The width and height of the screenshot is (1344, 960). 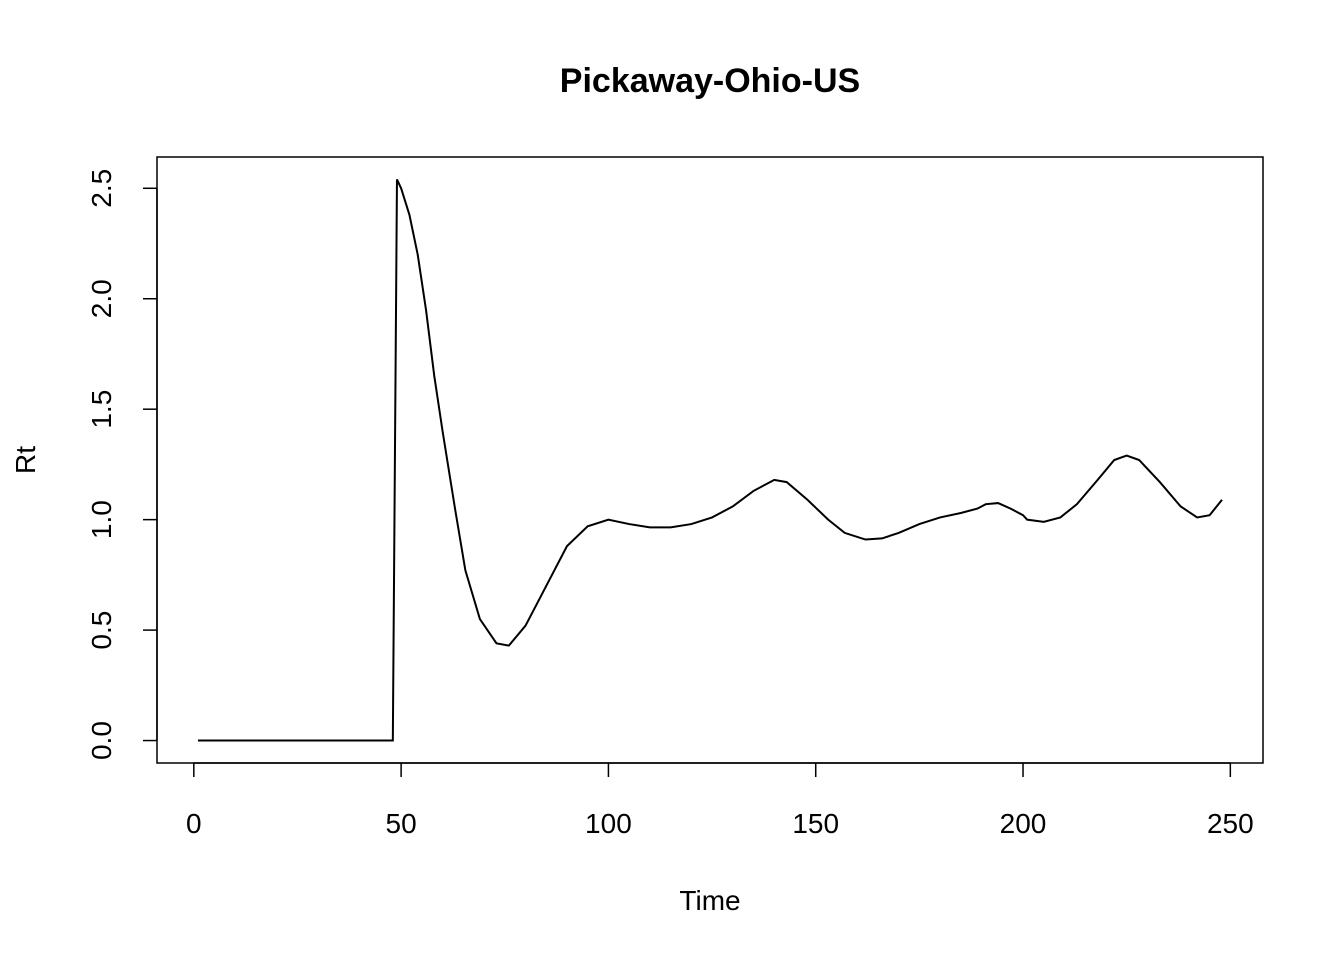 I want to click on y-tick-label: 2.5, so click(x=101, y=188).